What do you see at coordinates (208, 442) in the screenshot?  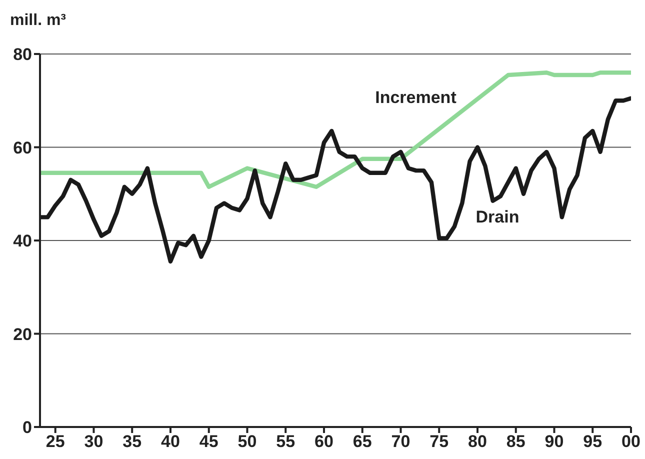 I see `x-tick-label: 45` at bounding box center [208, 442].